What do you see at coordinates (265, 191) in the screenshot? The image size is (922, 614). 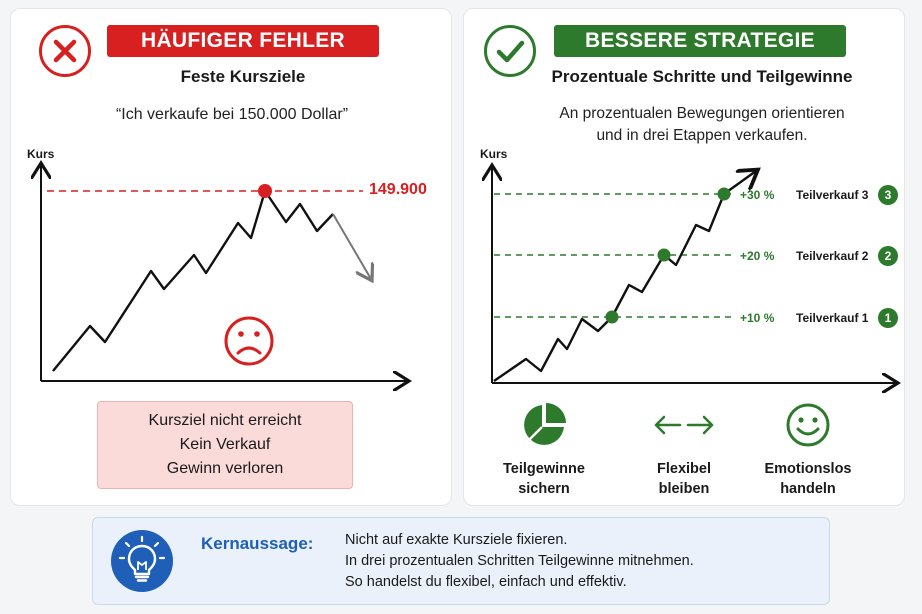 I see `target-point` at bounding box center [265, 191].